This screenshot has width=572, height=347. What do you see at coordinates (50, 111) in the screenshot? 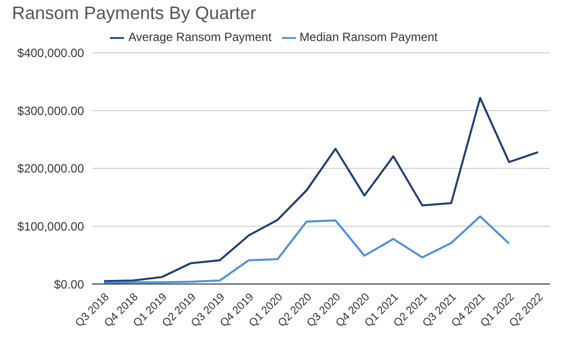
I see `y-tick-label: $300,000.00` at bounding box center [50, 111].